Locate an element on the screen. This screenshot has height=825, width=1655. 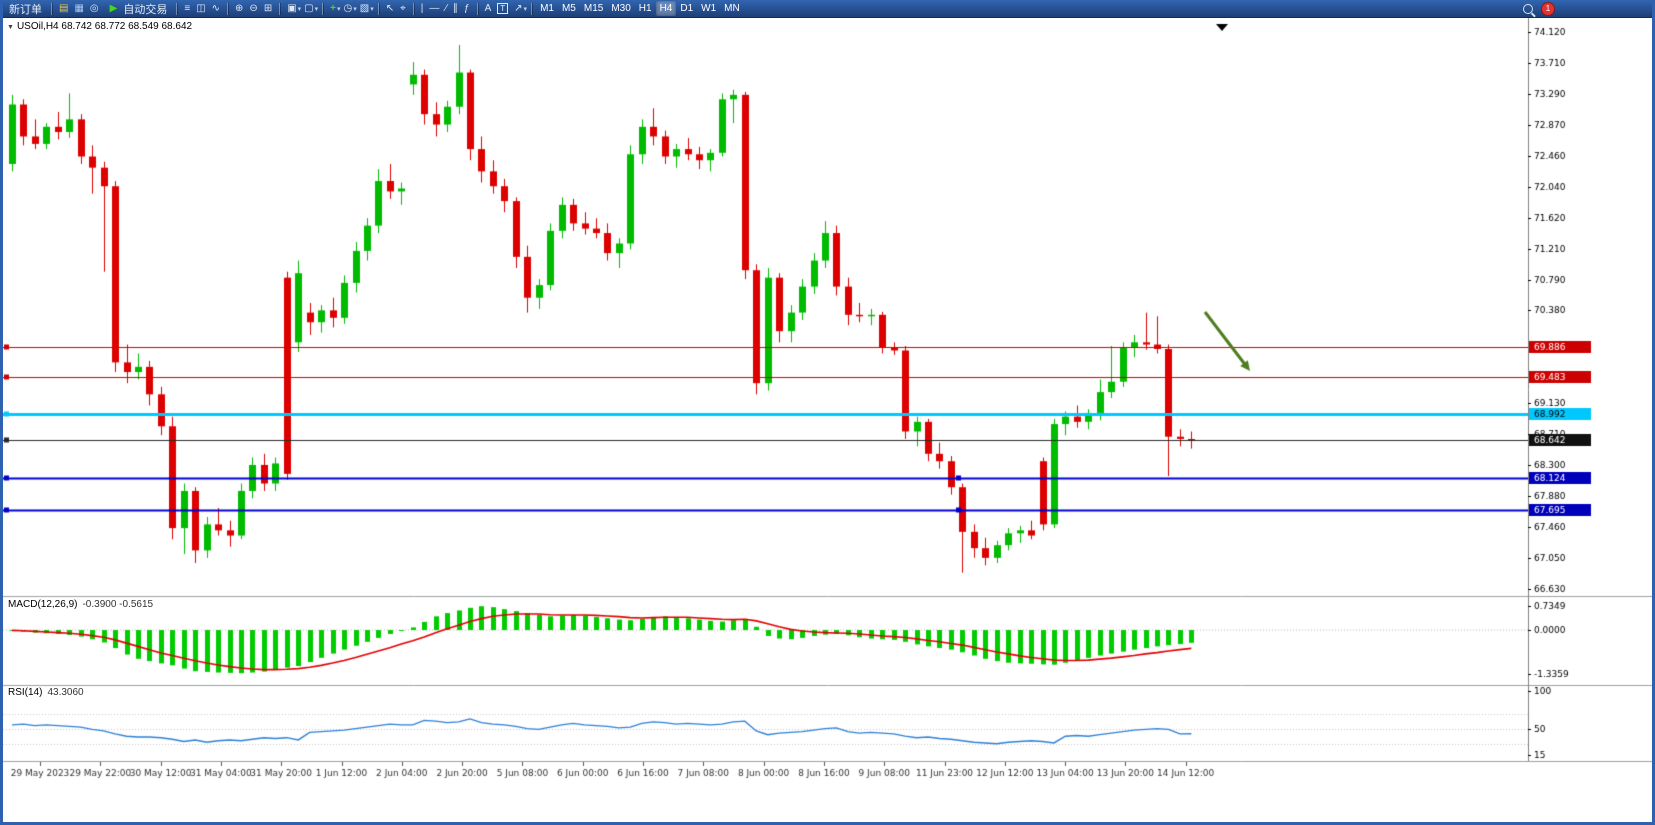
autotrade-button: ▶ 自动交易 is located at coordinates (137, 9).